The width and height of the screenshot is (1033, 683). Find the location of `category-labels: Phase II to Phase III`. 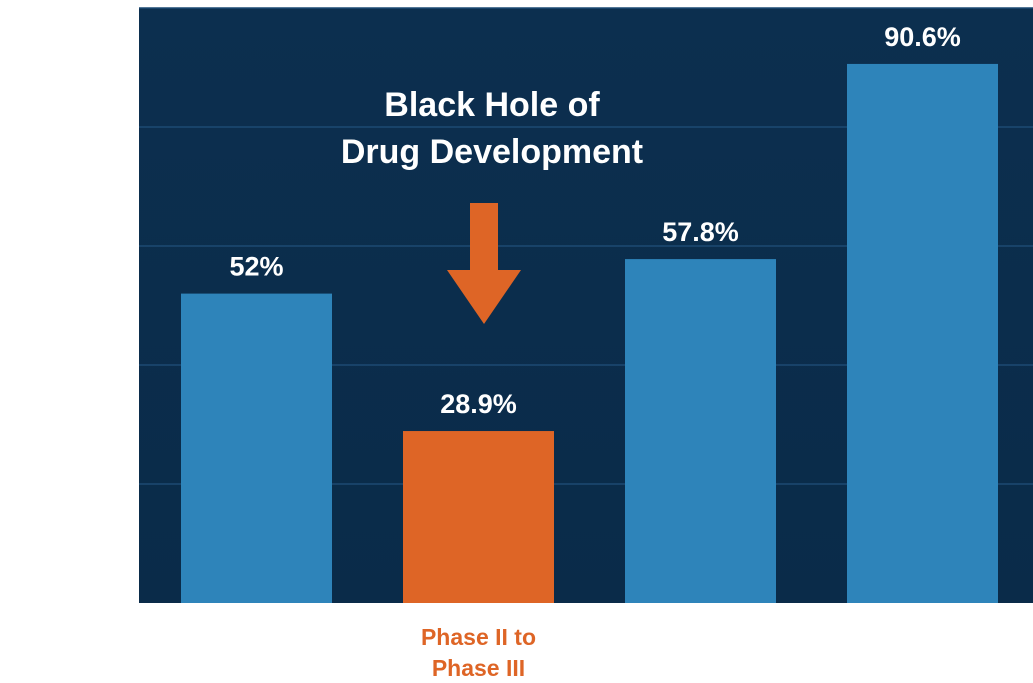

category-labels: Phase II to Phase III is located at coordinates (478, 652).